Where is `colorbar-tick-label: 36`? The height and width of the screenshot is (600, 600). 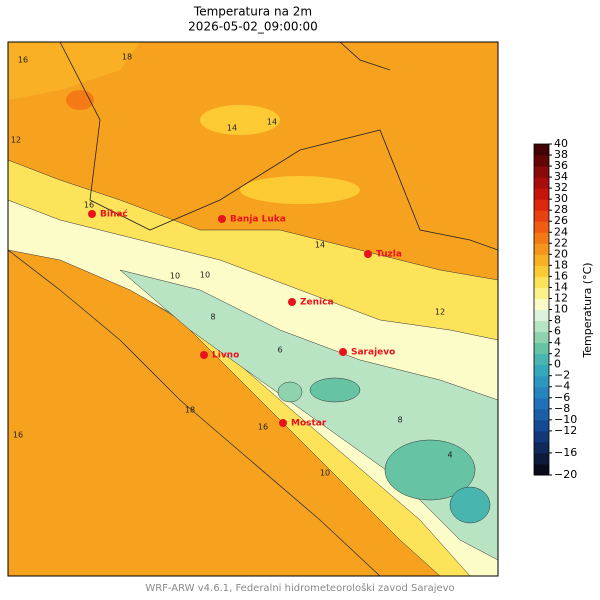
colorbar-tick-label: 36 is located at coordinates (561, 165).